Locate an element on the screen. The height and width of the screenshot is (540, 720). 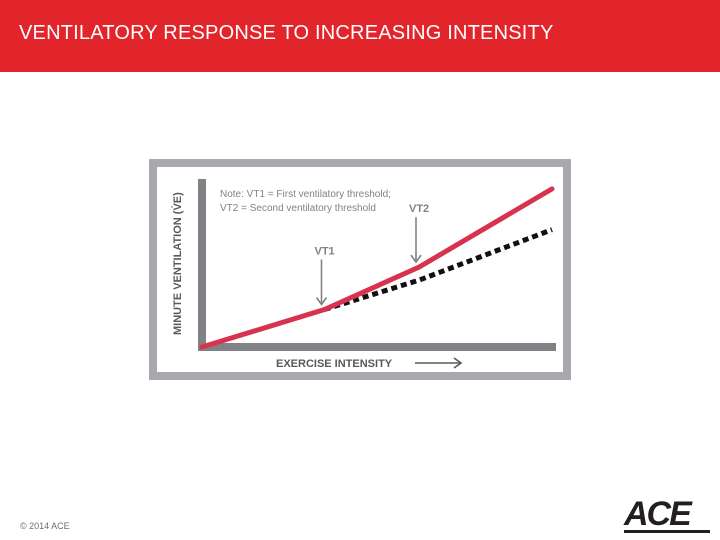
annotation-arrowhead-vt1 is located at coordinates (321, 301).